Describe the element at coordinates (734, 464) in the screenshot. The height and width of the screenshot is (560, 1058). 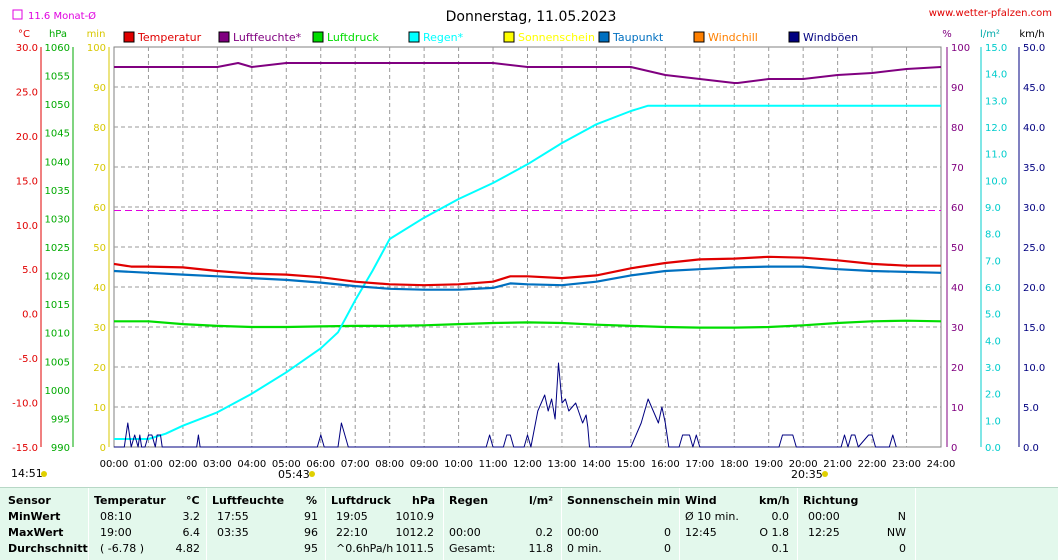
I see `x-tick-label: 18:00` at that location.